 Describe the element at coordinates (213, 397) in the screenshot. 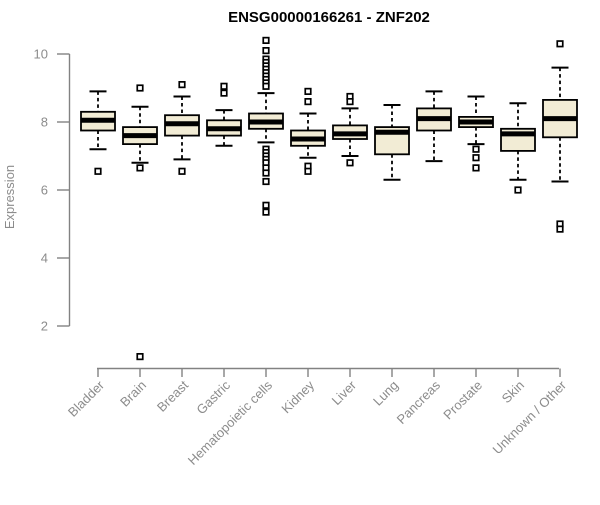

I see `x-tick-label-gastric: Gastric` at that location.